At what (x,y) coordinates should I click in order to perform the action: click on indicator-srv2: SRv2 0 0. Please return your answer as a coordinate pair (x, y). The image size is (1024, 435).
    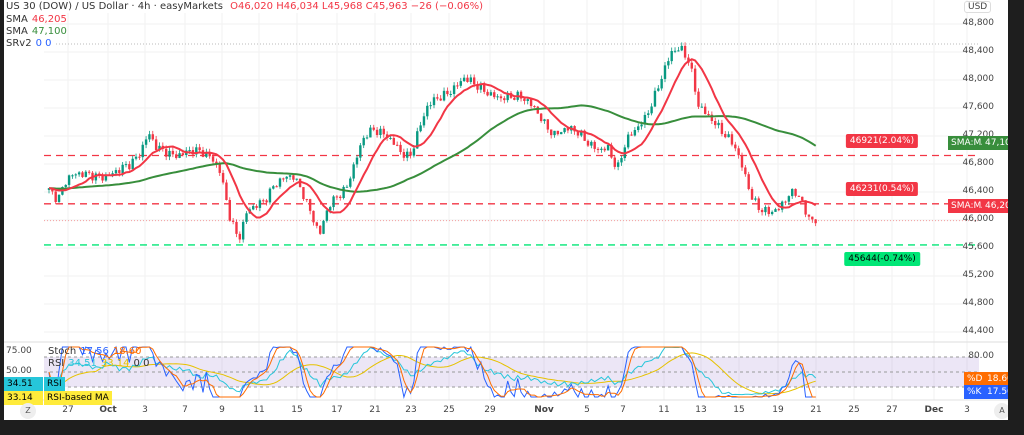
    Looking at the image, I should click on (31, 44).